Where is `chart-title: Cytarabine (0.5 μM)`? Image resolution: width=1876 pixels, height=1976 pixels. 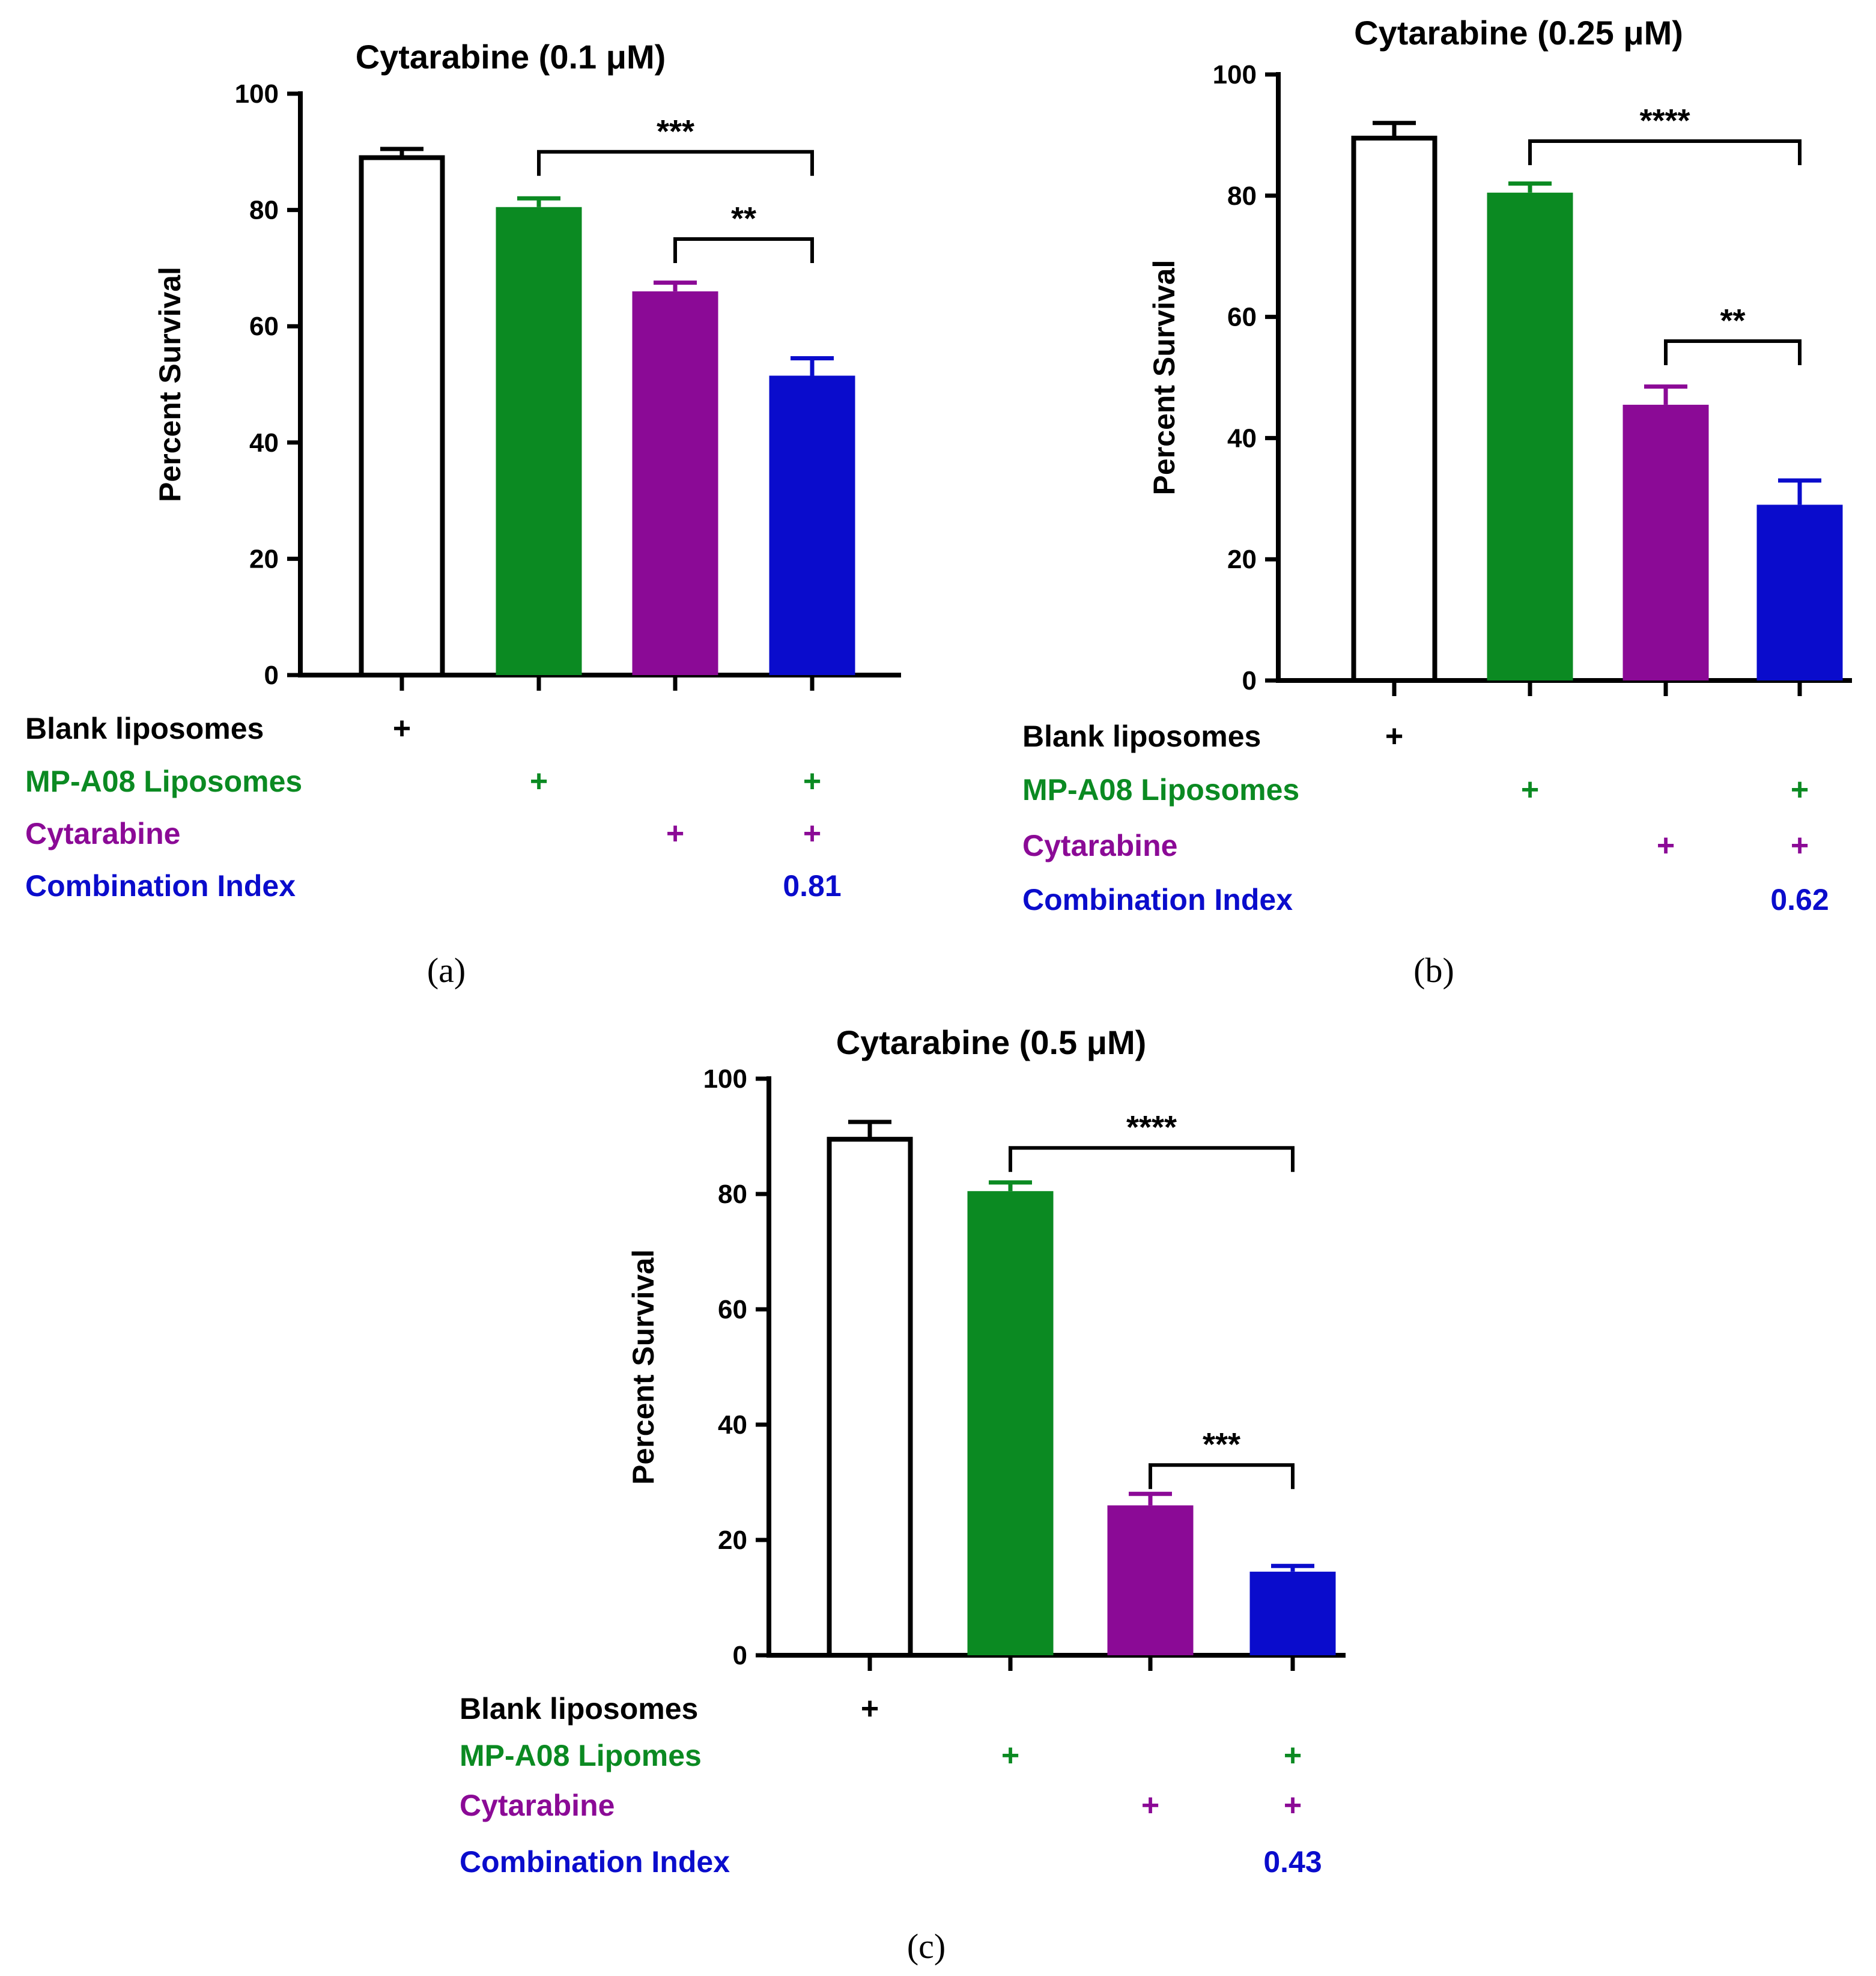
chart-title: Cytarabine (0.5 μM) is located at coordinates (992, 1042).